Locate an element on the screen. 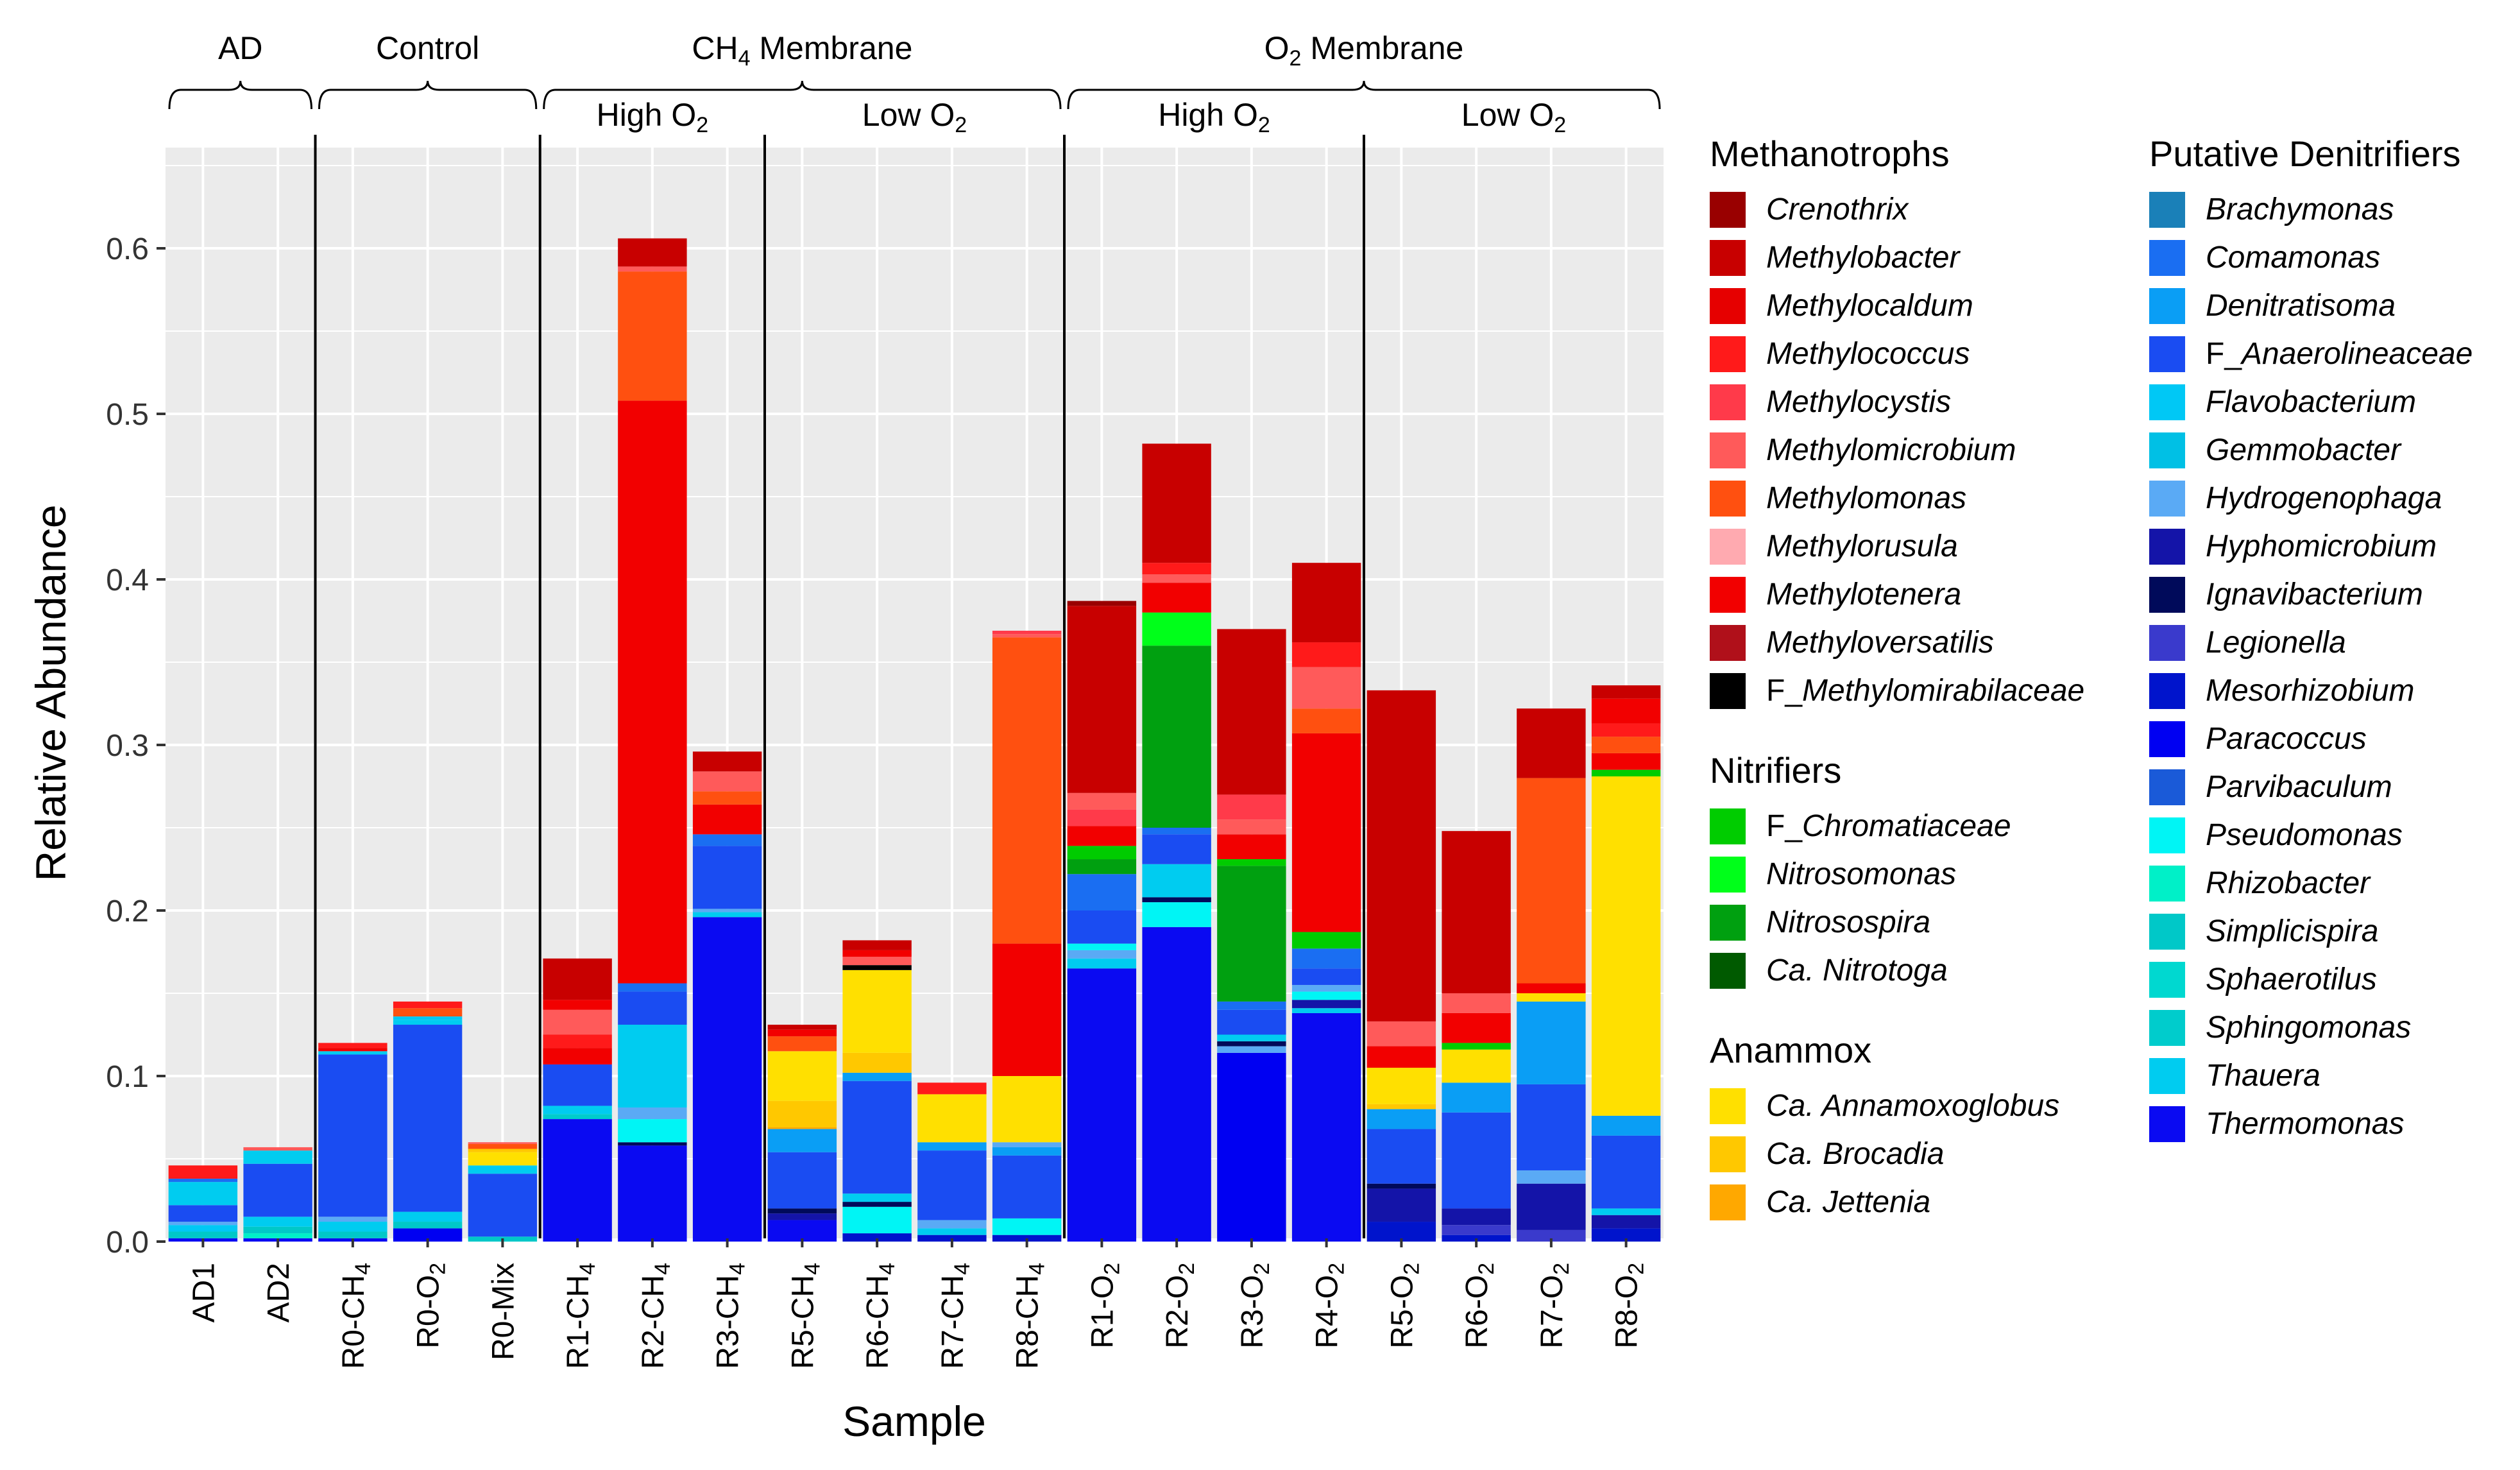 The image size is (2520, 1470). legend-label: Nitrosospira is located at coordinates (1848, 922).